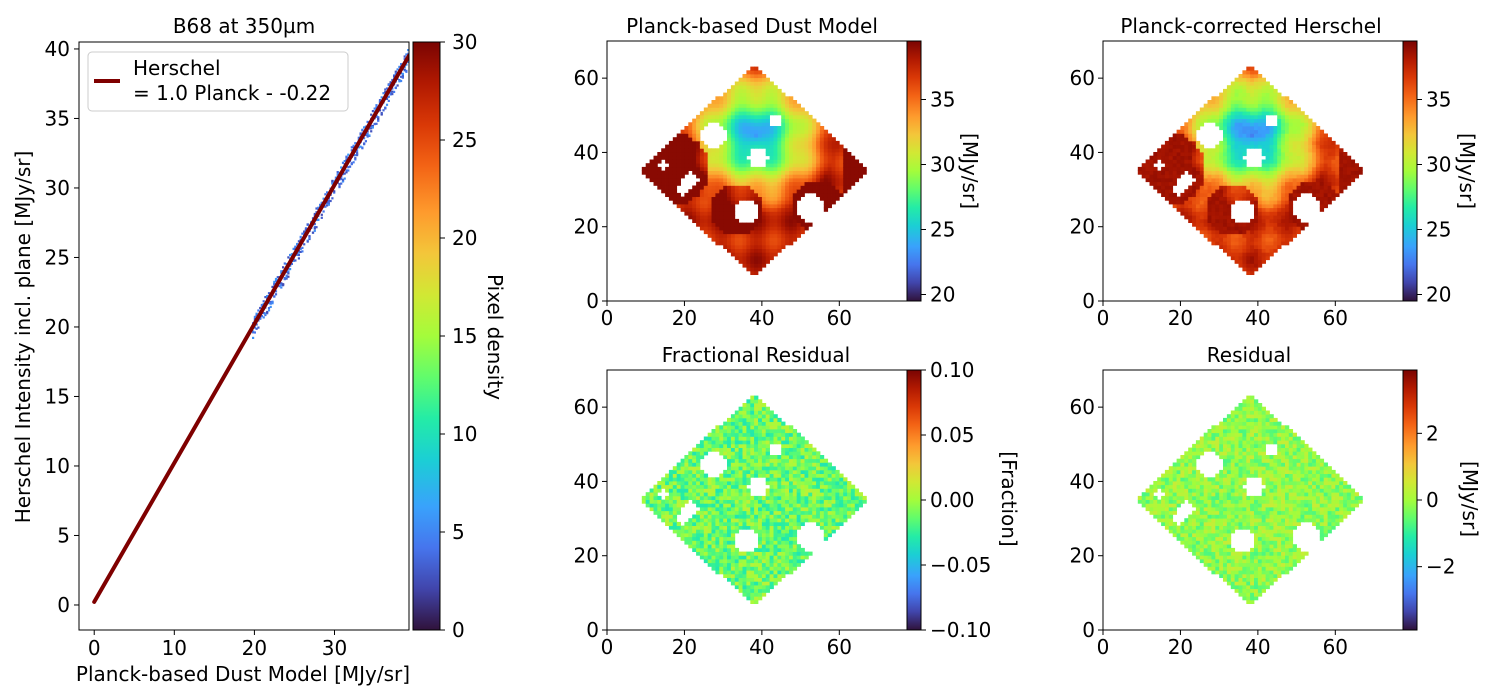 The width and height of the screenshot is (1500, 700). What do you see at coordinates (23, 337) in the screenshot?
I see `scatter-y-label: Herschel Intensity incl. plane [MJy/sr]` at bounding box center [23, 337].